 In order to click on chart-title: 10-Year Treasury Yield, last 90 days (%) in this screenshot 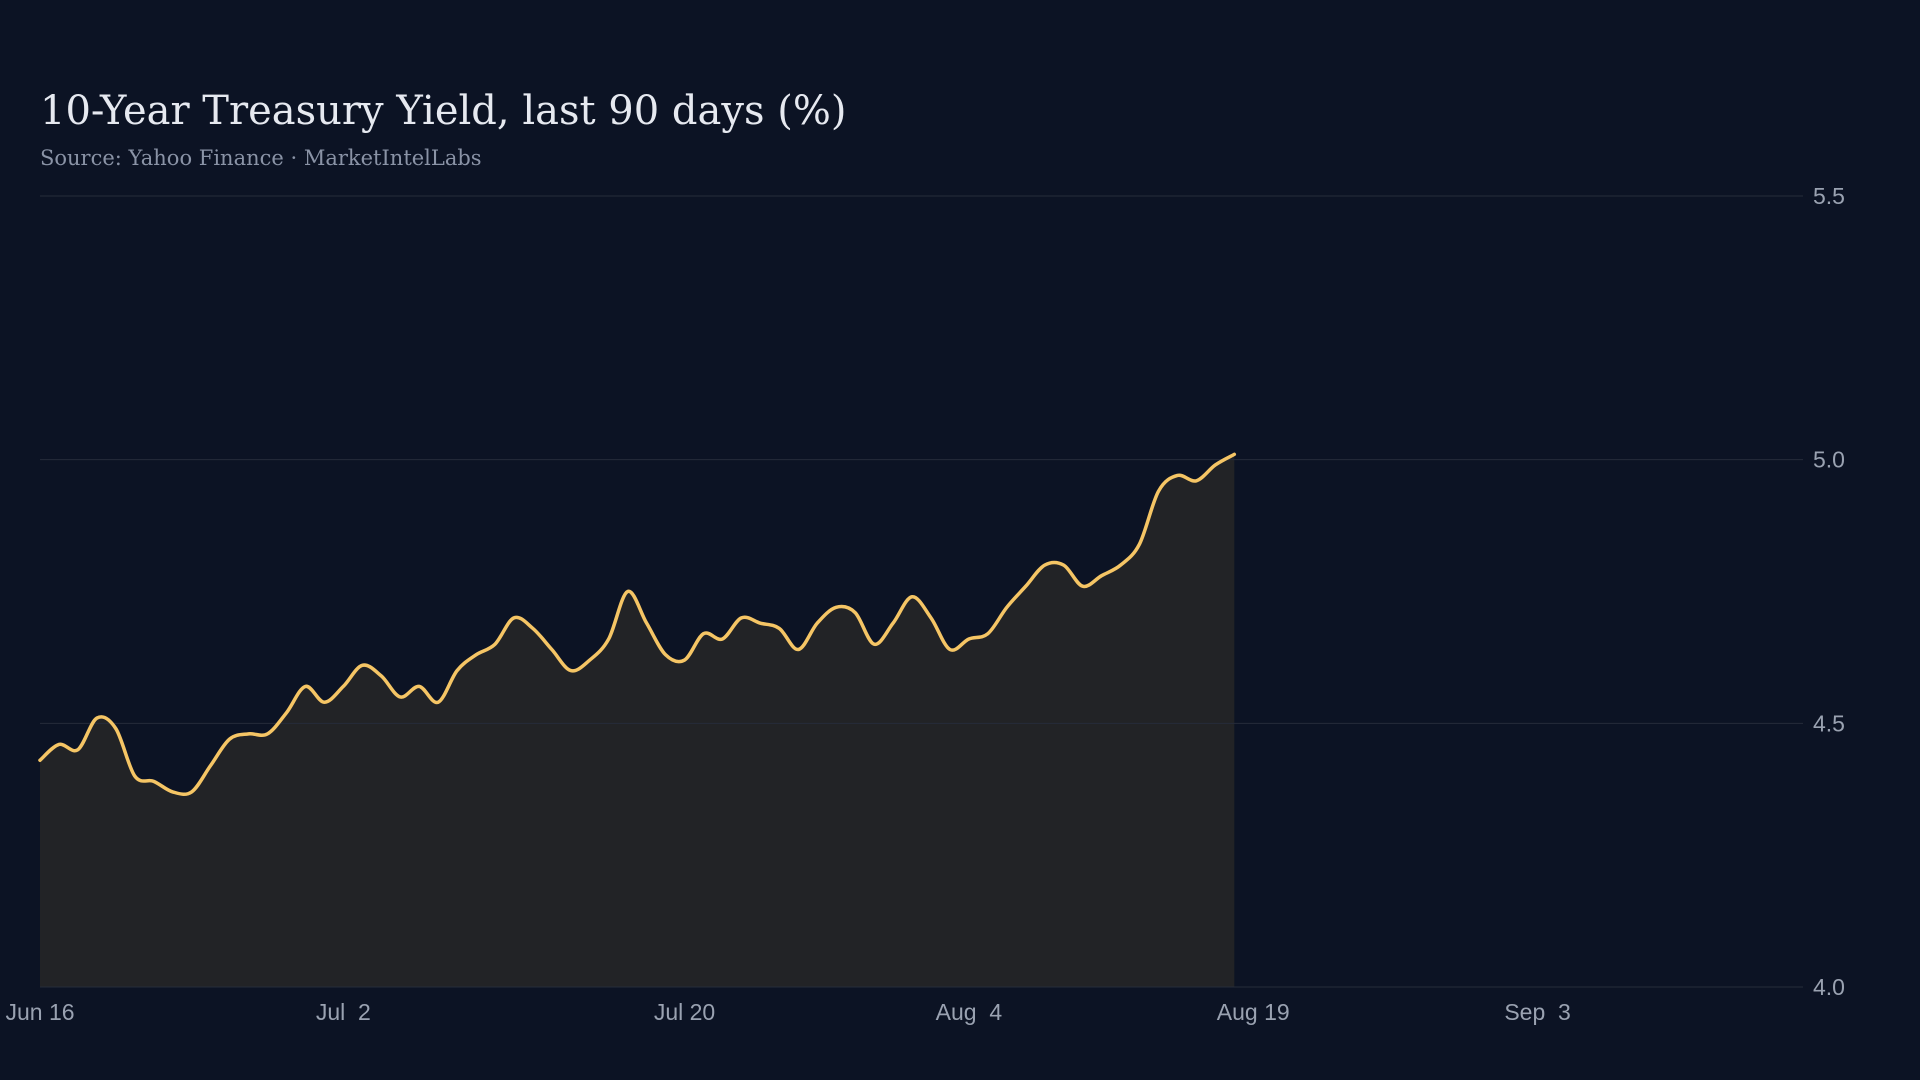, I will do `click(443, 111)`.